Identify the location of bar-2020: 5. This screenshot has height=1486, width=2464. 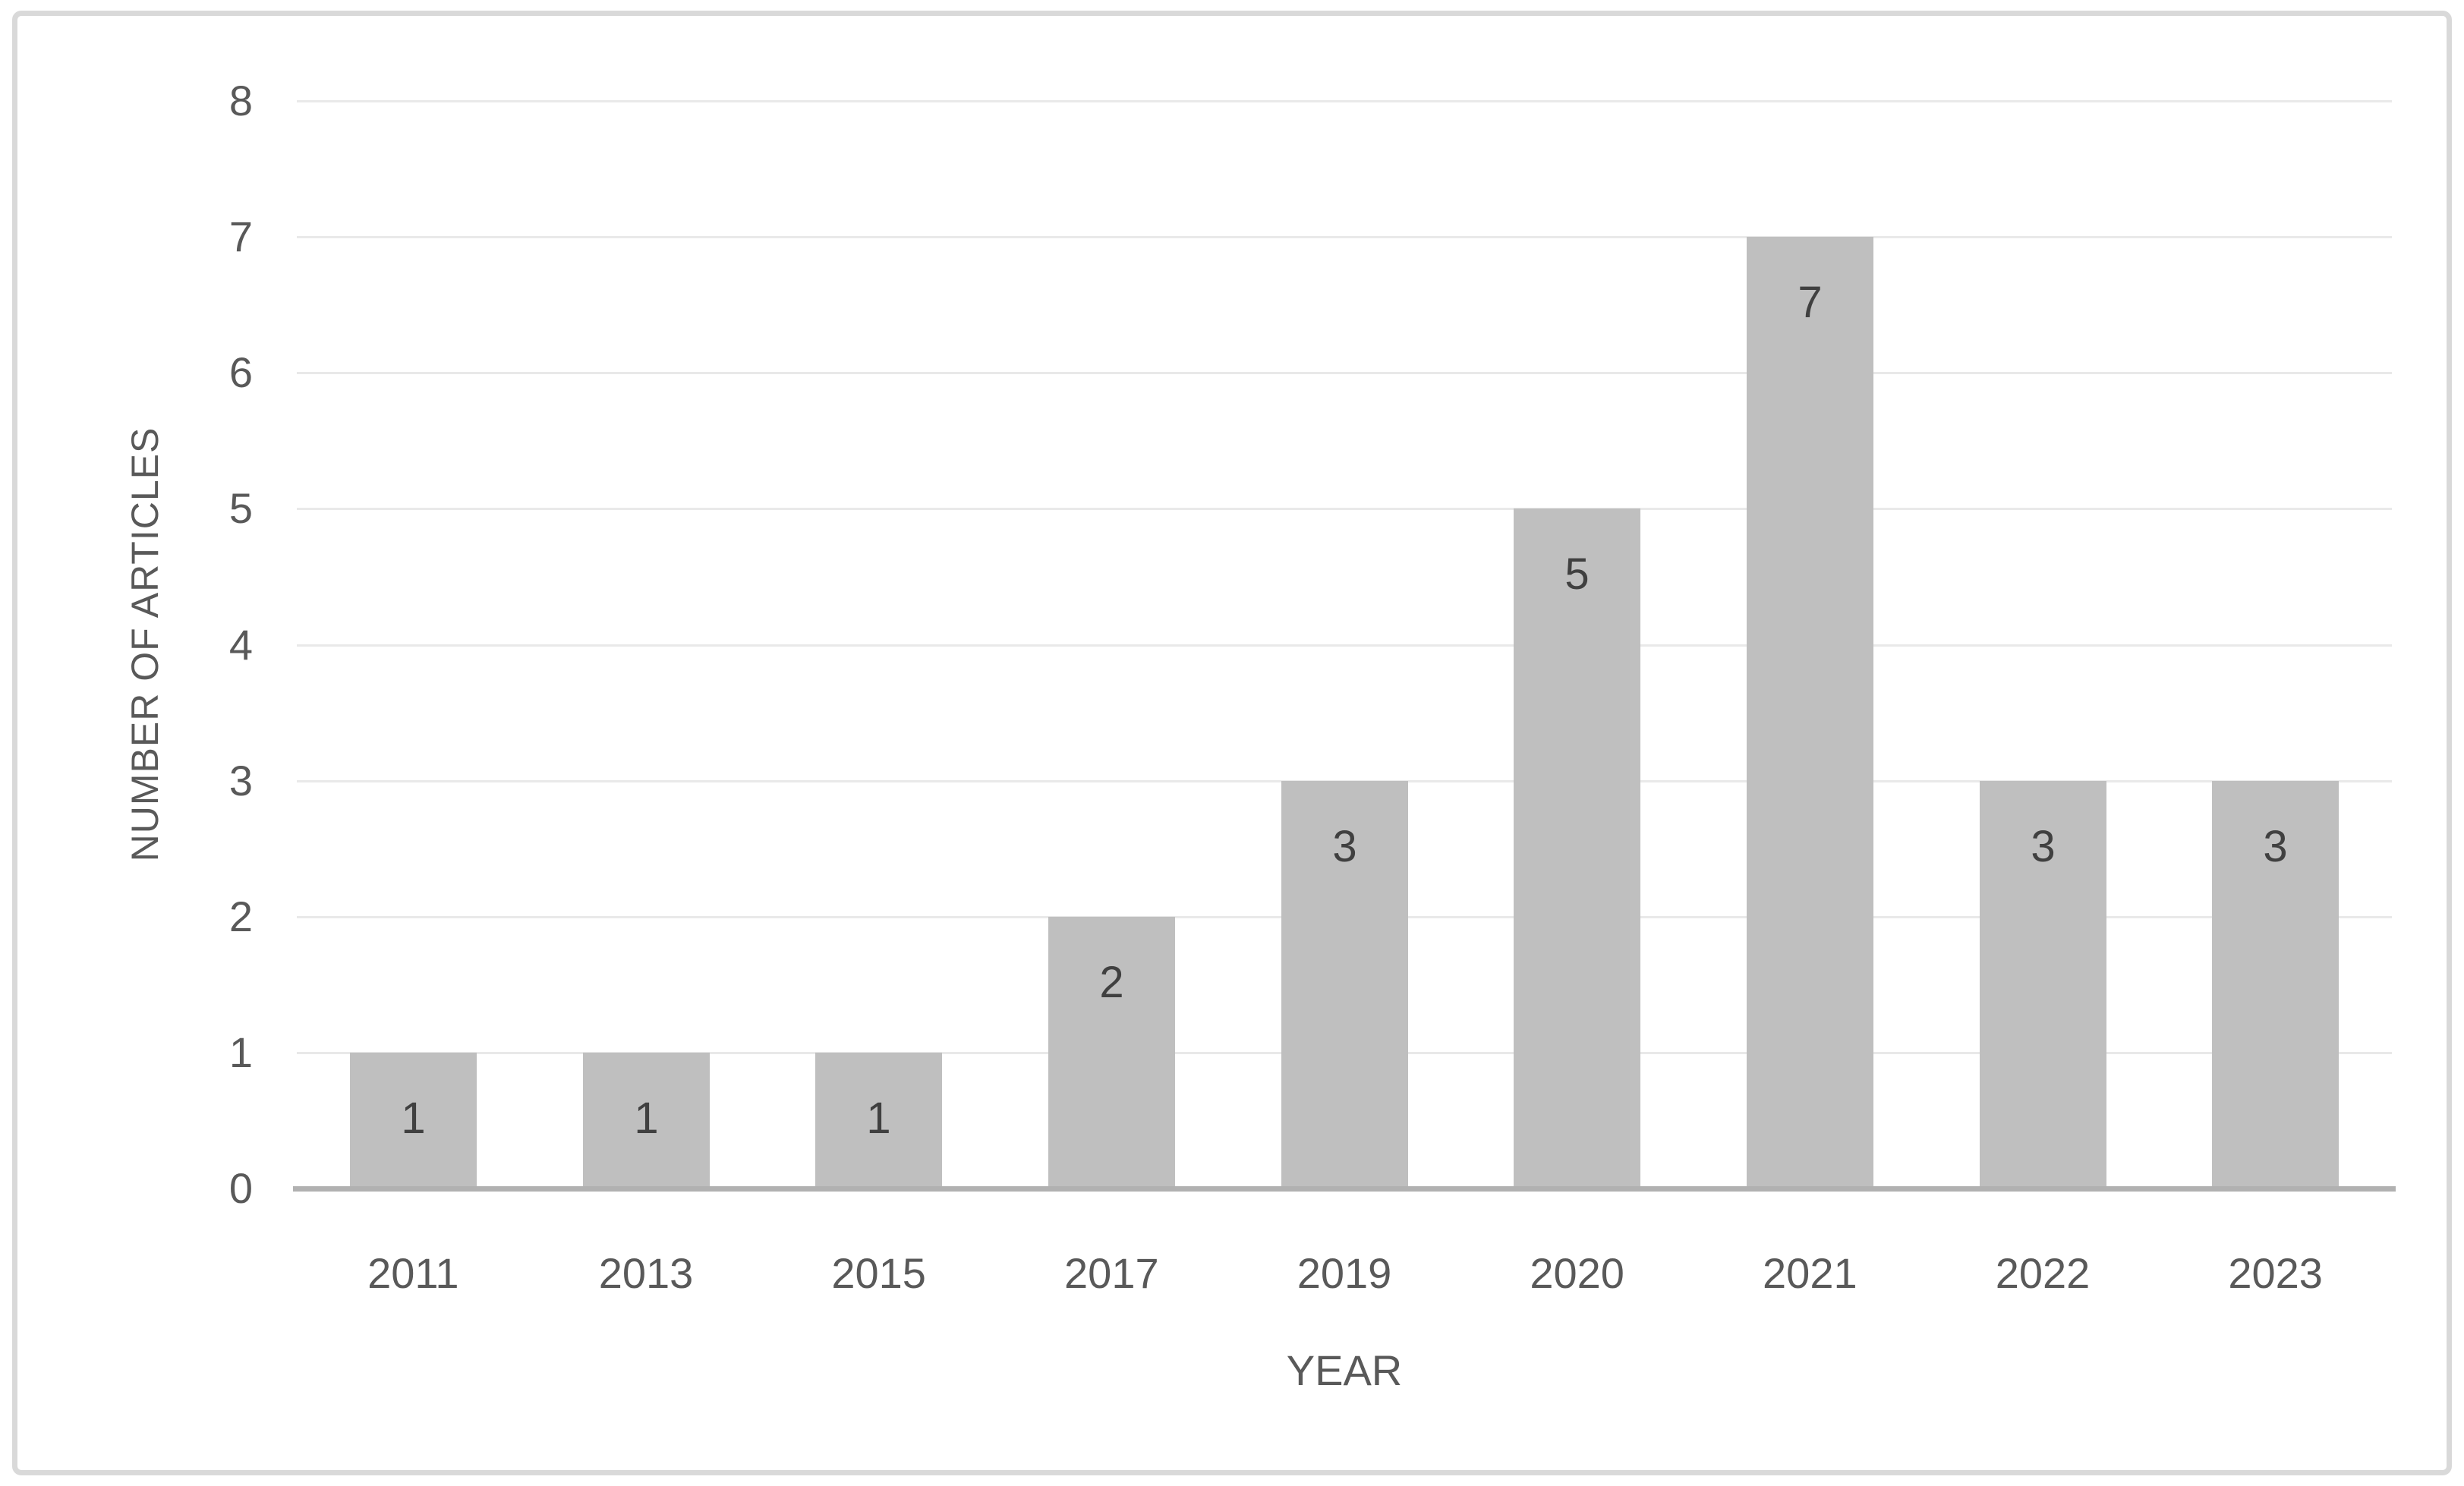
(1577, 848).